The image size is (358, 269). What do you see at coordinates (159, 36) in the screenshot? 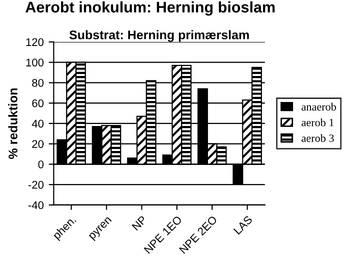
I see `chart-subtitle: Substrat: Herning primærslam` at bounding box center [159, 36].